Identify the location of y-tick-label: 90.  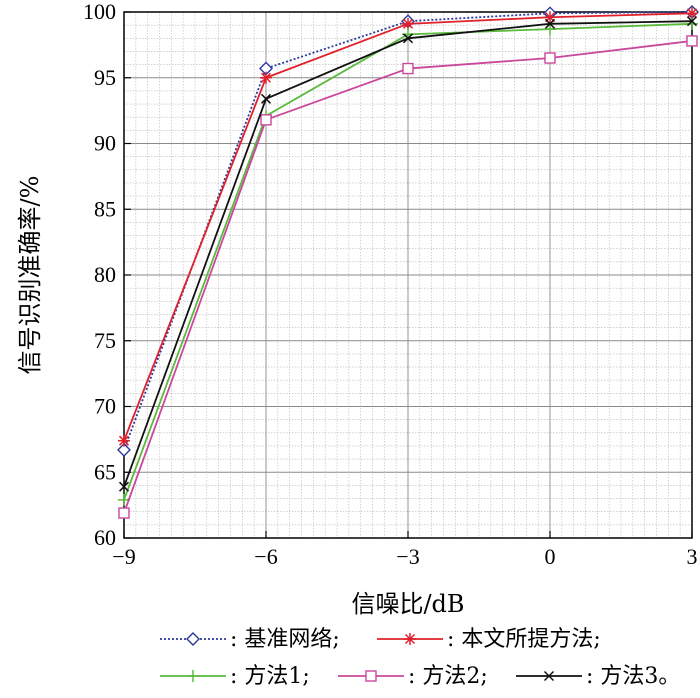
(105, 143).